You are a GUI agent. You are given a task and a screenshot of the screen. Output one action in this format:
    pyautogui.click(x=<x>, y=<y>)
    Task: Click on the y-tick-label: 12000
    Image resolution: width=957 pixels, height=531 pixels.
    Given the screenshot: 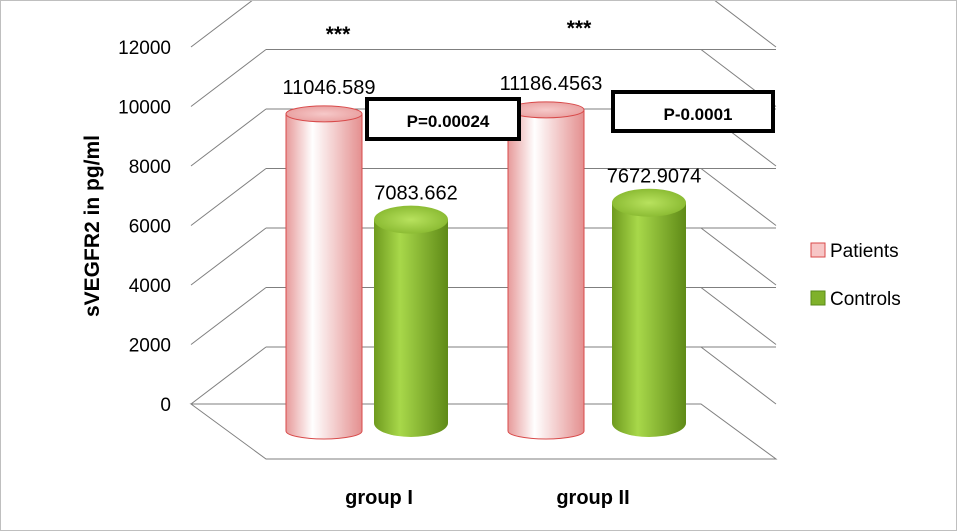 What is the action you would take?
    pyautogui.click(x=144, y=48)
    